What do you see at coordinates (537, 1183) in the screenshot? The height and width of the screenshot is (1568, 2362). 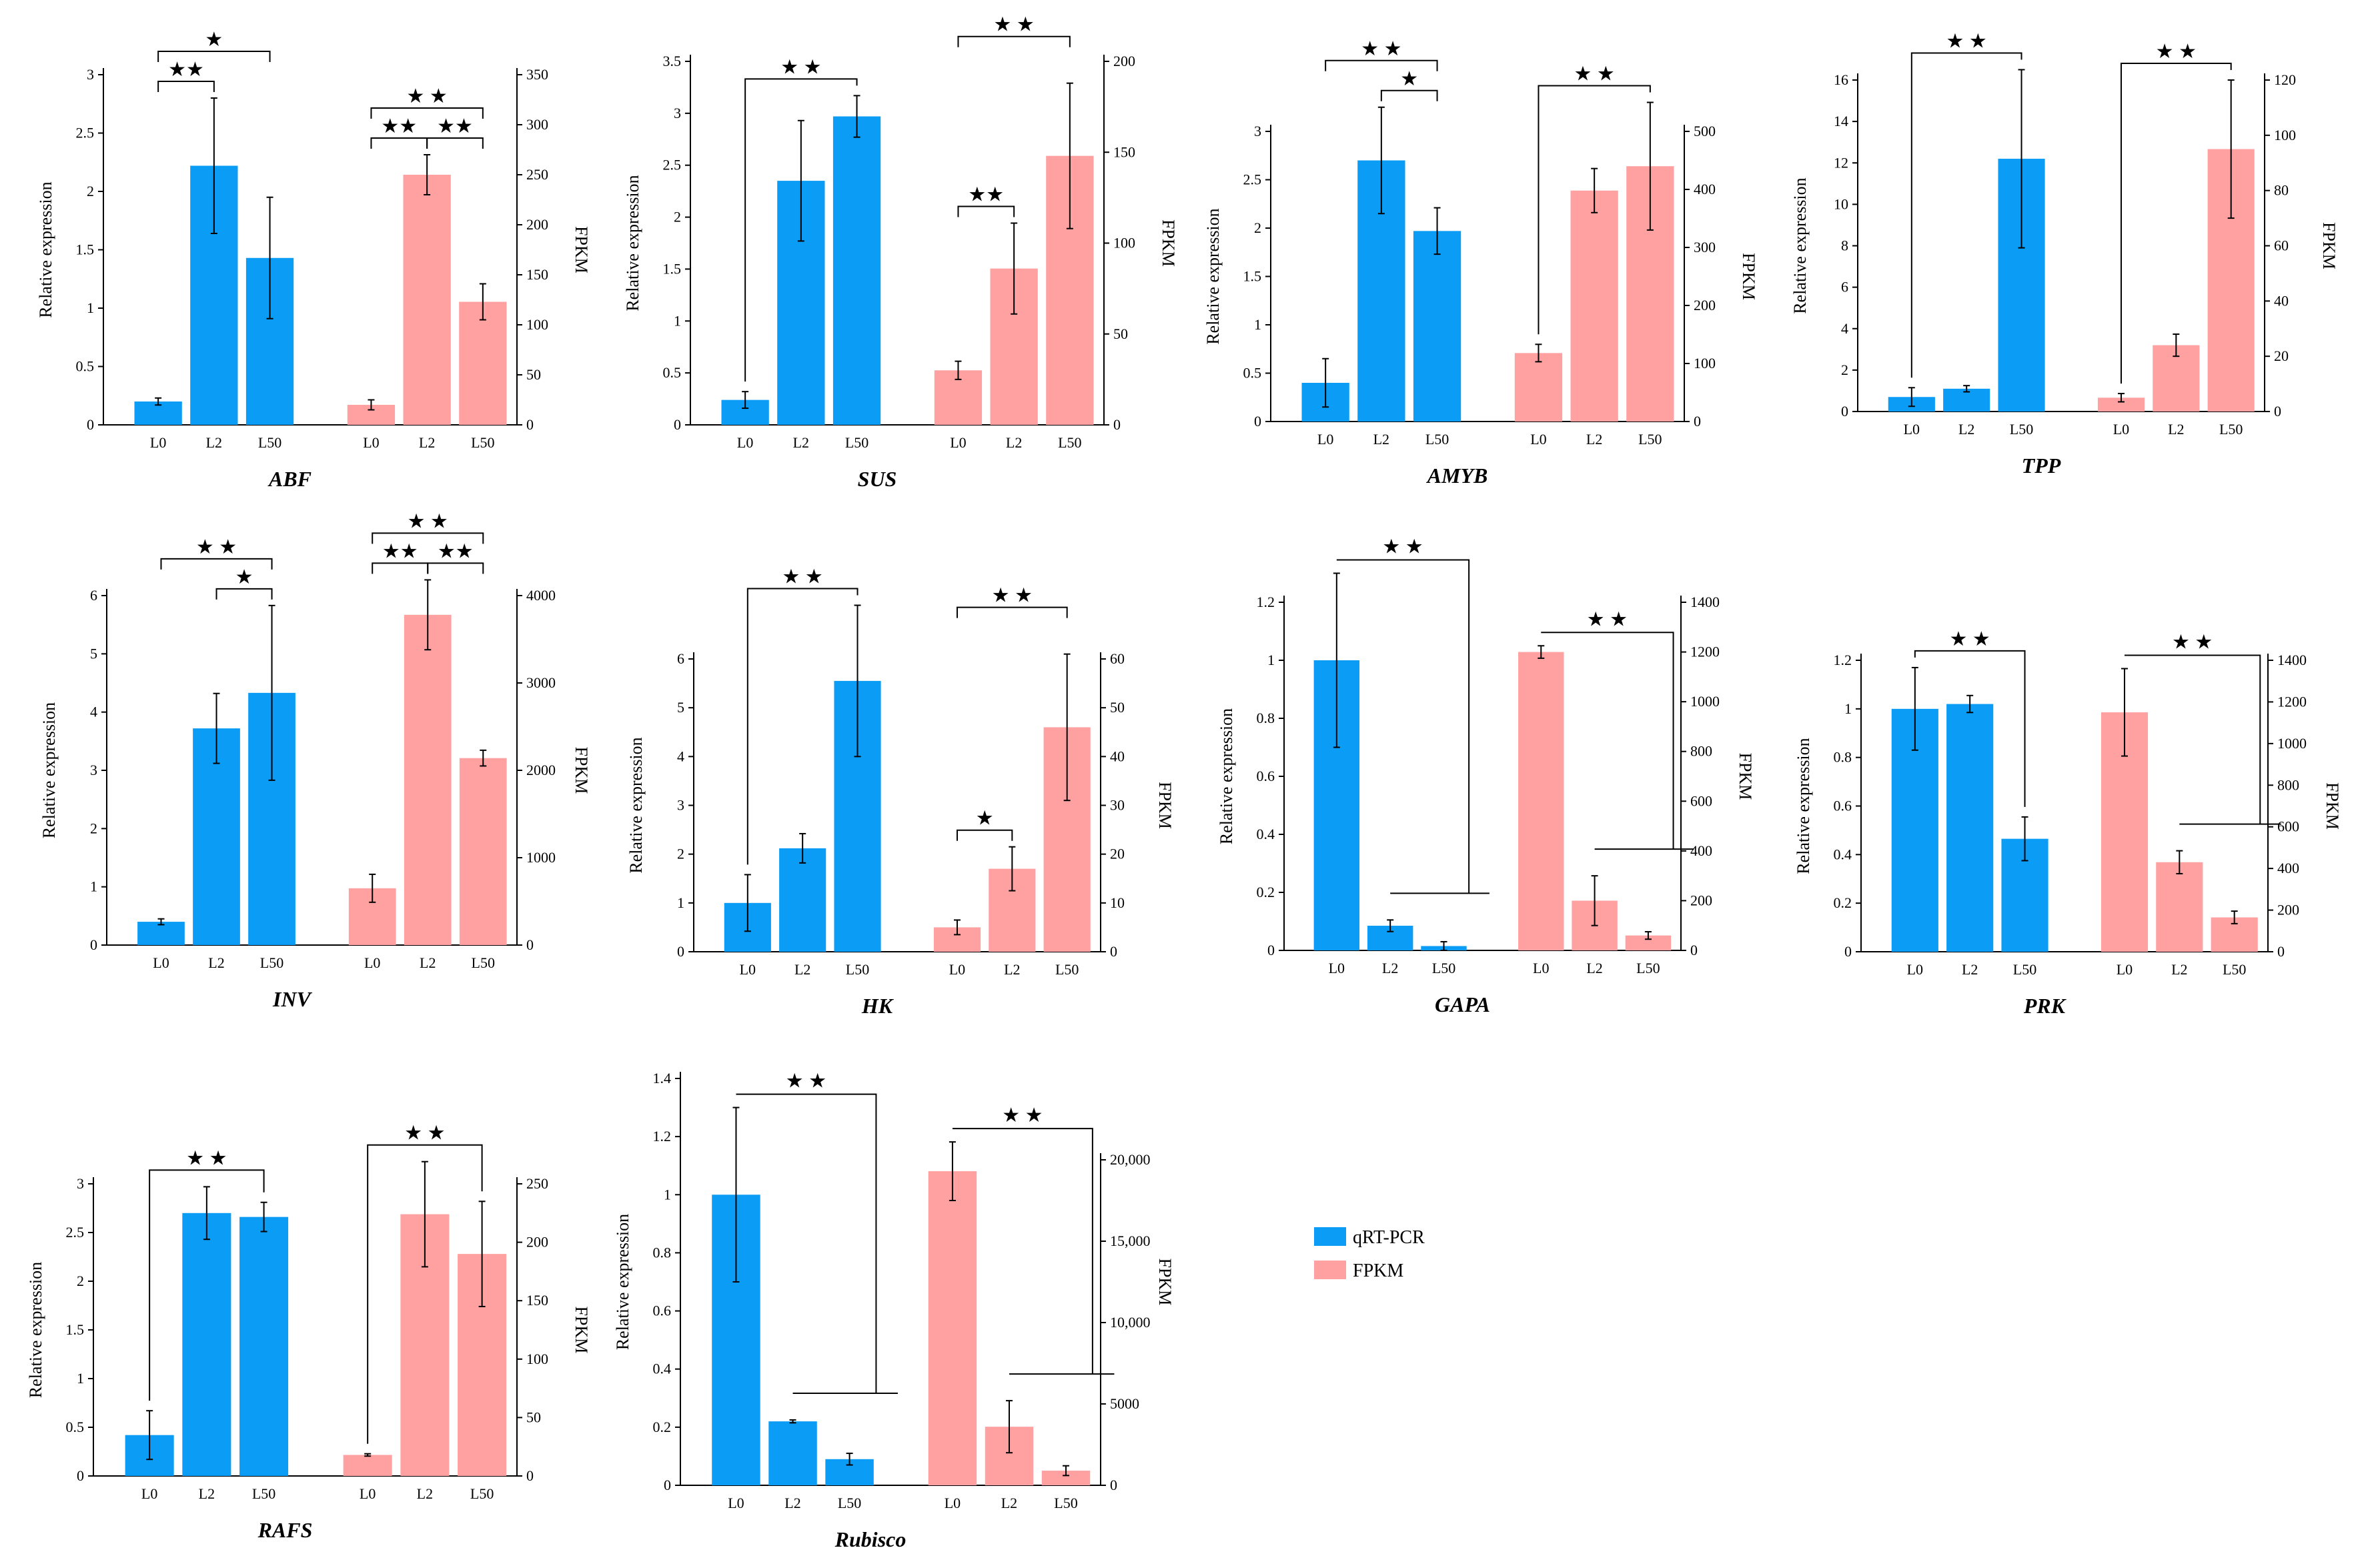 I see `y2-tick-label: 250` at bounding box center [537, 1183].